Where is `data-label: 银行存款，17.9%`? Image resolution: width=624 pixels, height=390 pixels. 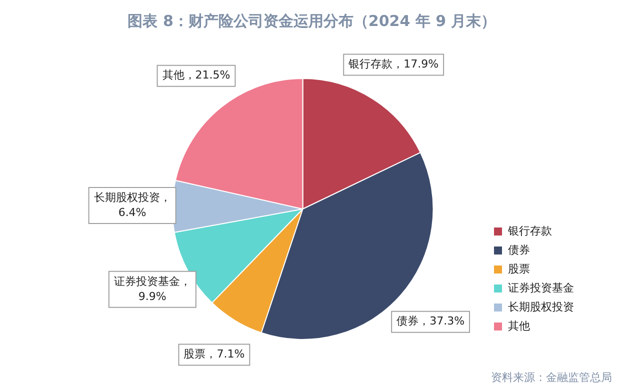
data-label: 银行存款，17.9% is located at coordinates (393, 64).